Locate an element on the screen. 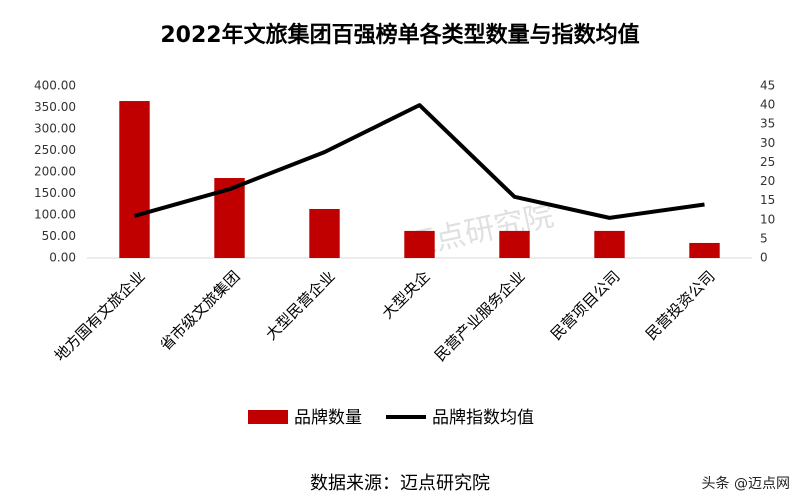 The height and width of the screenshot is (504, 800). x-tick-label: 大型央企 is located at coordinates (405, 294).